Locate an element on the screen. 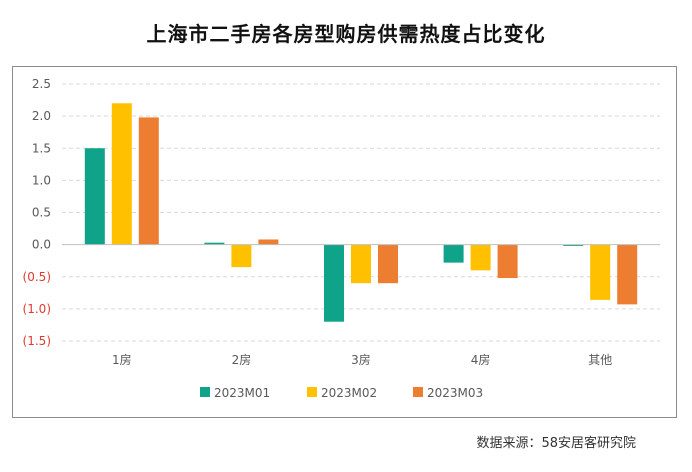 Image resolution: width=692 pixels, height=472 pixels. x-tick-label: 1房 is located at coordinates (122, 359).